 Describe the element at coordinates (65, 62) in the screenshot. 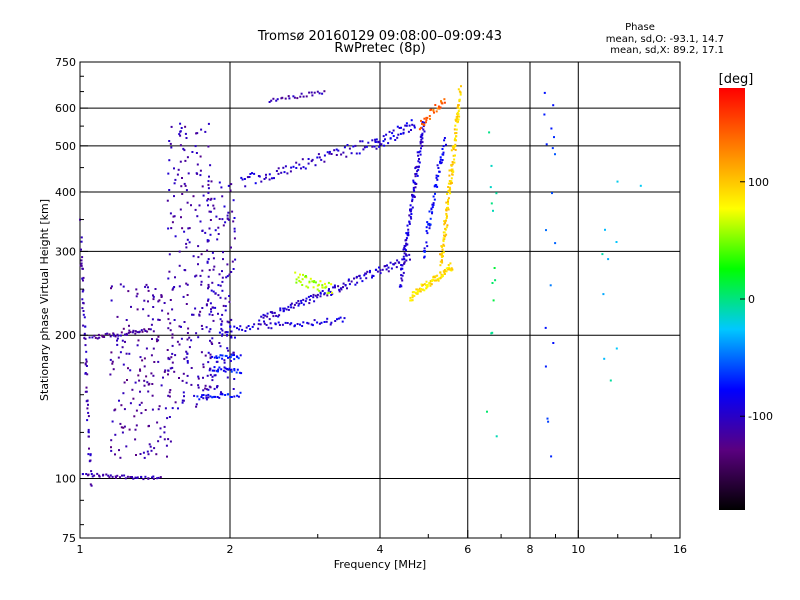

I see `y-tick-label: 750` at that location.